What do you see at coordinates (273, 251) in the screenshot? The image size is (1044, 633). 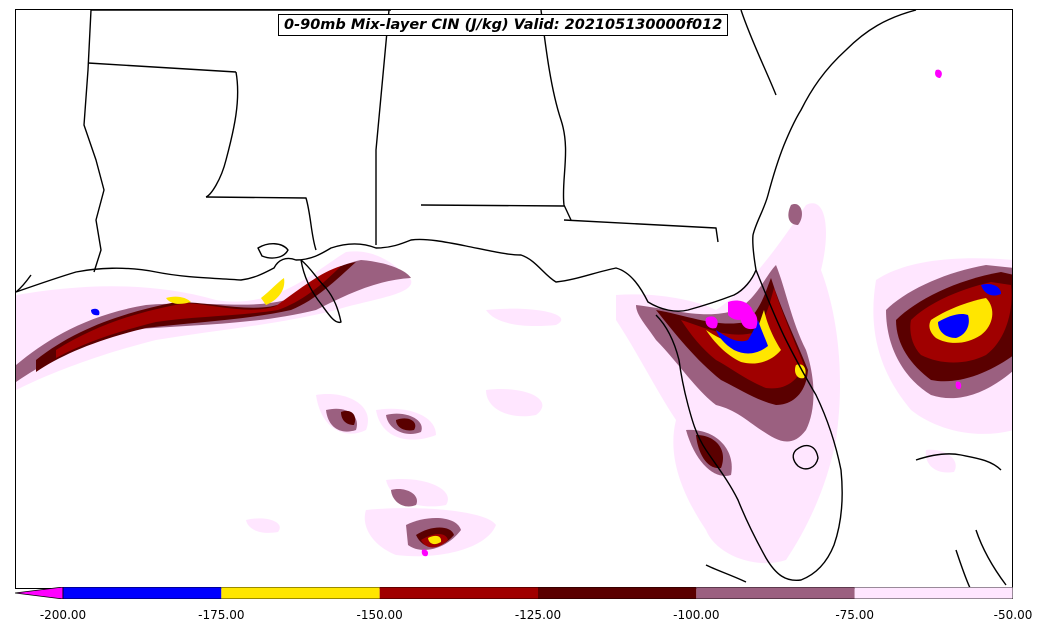 I see `lake-pontchartrain` at bounding box center [273, 251].